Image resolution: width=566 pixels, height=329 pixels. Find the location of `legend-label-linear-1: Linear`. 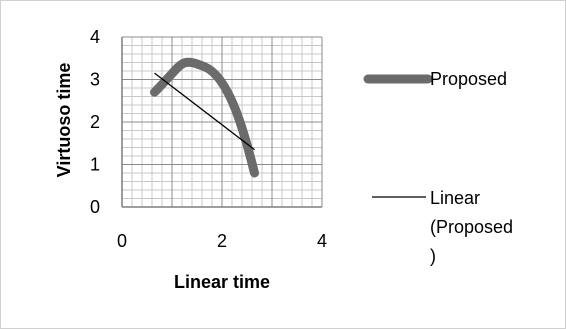

legend-label-linear-1: Linear is located at coordinates (455, 198).